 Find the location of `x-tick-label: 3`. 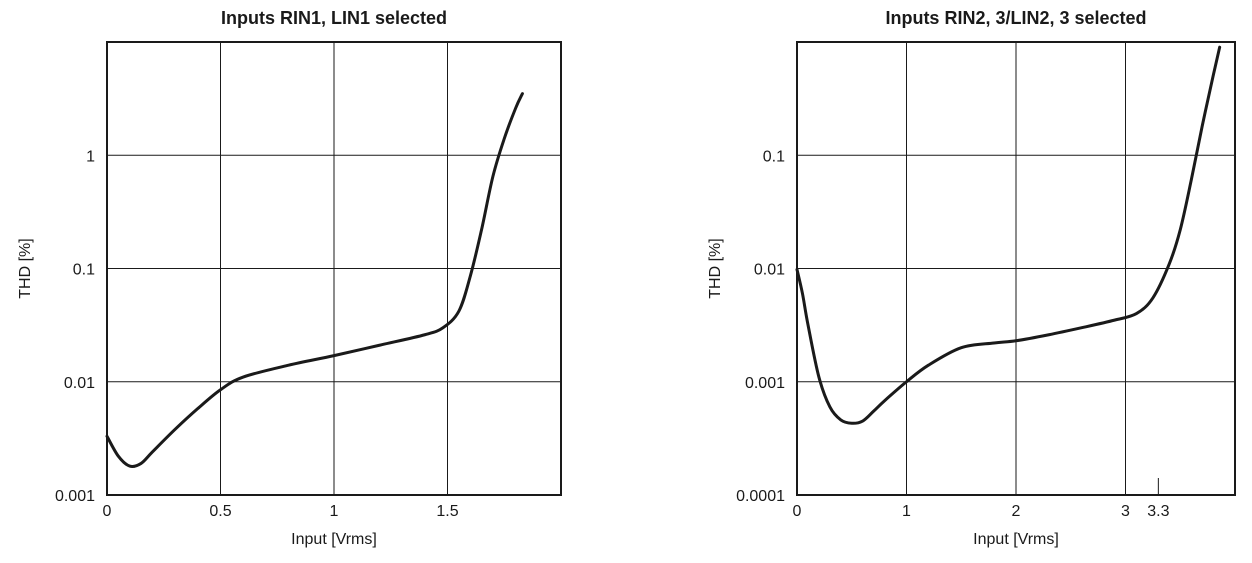

x-tick-label: 3 is located at coordinates (1125, 511).